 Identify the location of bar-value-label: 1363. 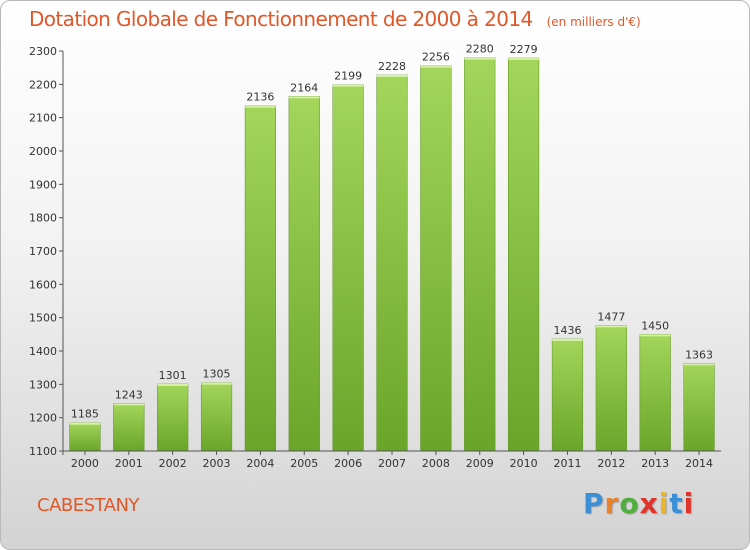
(699, 354).